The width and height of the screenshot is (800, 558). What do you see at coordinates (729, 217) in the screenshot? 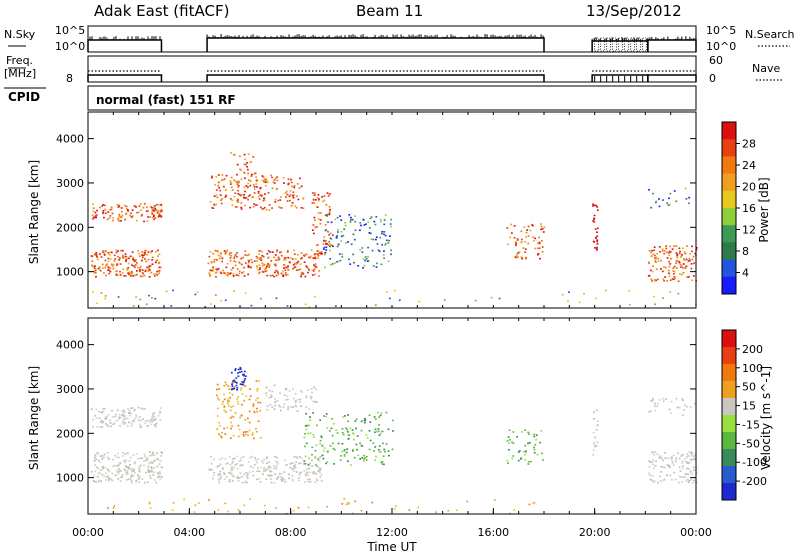
I see `colorbar-segment` at bounding box center [729, 217].